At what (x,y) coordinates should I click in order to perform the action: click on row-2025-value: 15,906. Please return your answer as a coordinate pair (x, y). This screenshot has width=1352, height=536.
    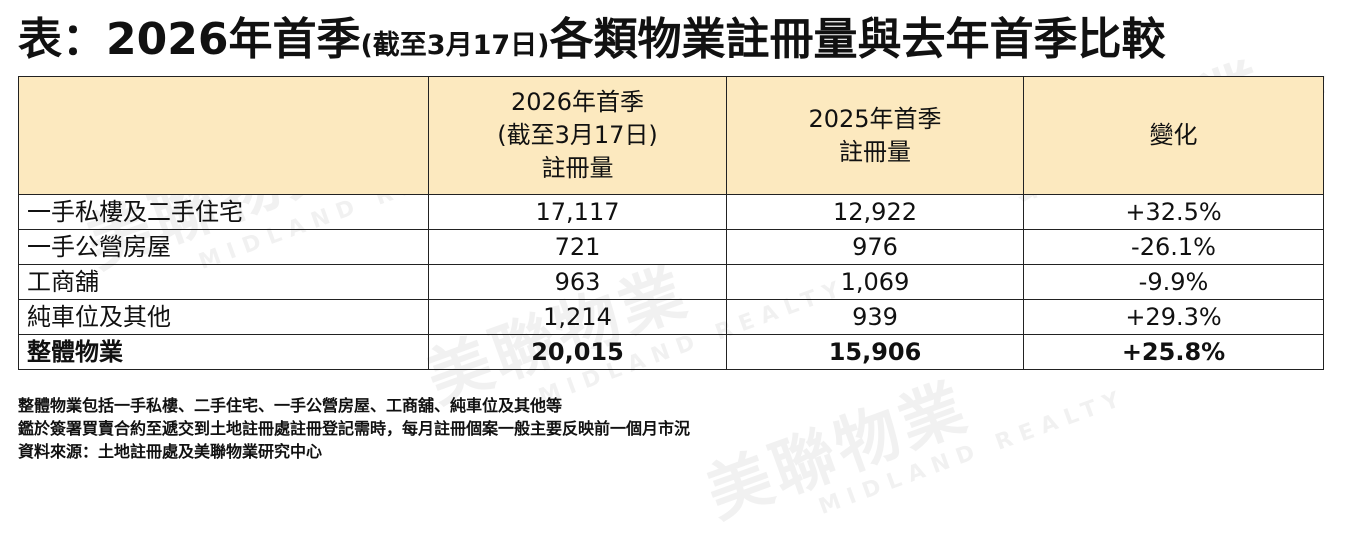
    Looking at the image, I should click on (875, 352).